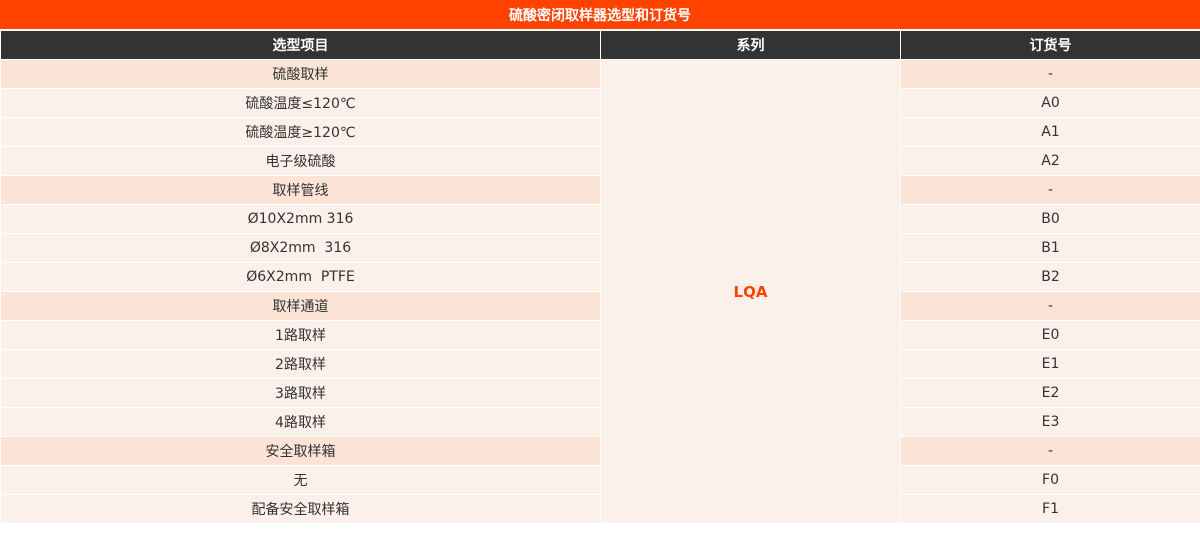 The height and width of the screenshot is (541, 1200). I want to click on code-cell: E0, so click(1050, 335).